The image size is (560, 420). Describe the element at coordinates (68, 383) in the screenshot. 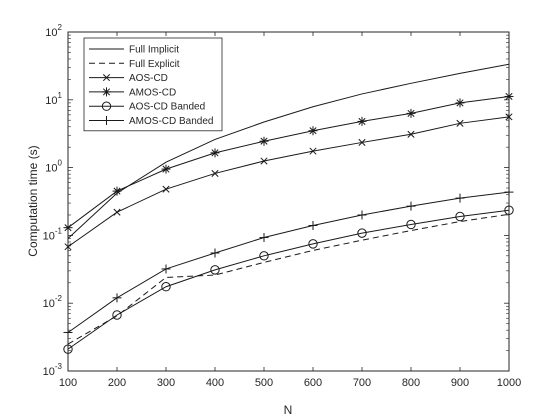

I see `x-tick-label: 100` at that location.